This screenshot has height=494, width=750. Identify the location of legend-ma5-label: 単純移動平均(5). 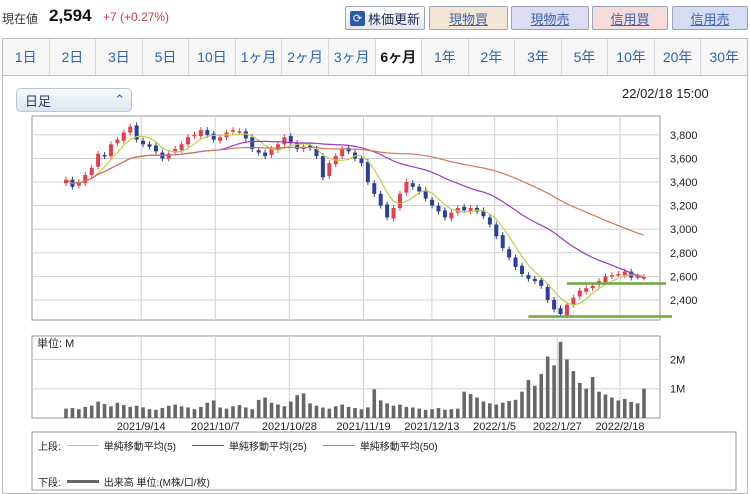
(140, 447).